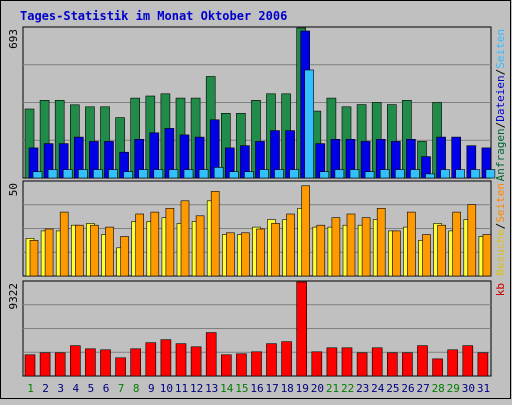 The width and height of the screenshot is (512, 405). I want to click on x-tick-label: 5, so click(91, 388).